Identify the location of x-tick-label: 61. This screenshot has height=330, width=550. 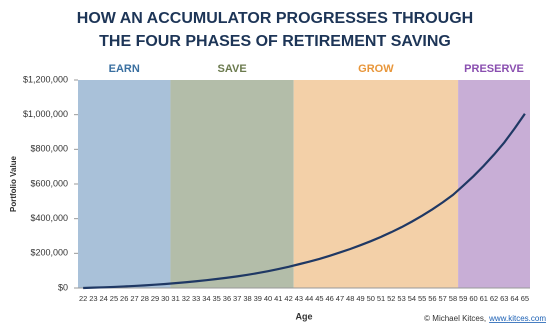
(484, 298).